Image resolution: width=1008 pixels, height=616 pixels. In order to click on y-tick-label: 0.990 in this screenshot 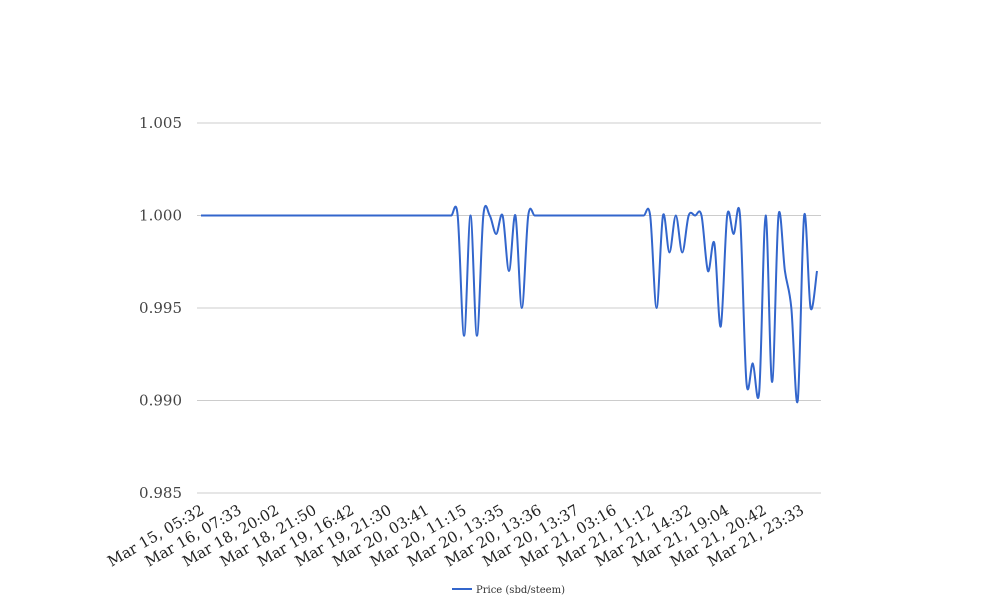, I will do `click(160, 401)`.